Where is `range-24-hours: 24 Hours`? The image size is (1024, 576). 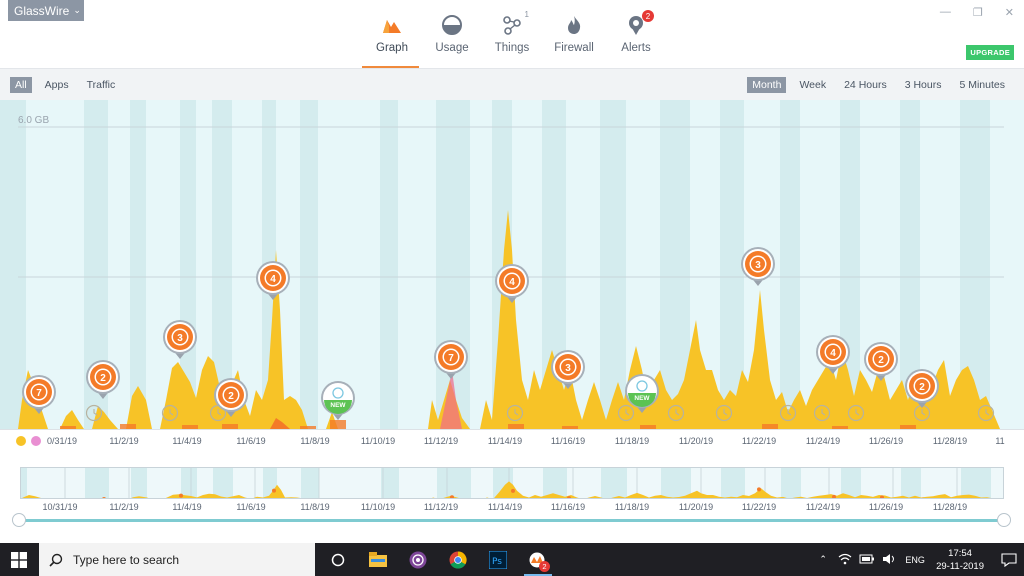
range-24-hours: 24 Hours is located at coordinates (865, 85).